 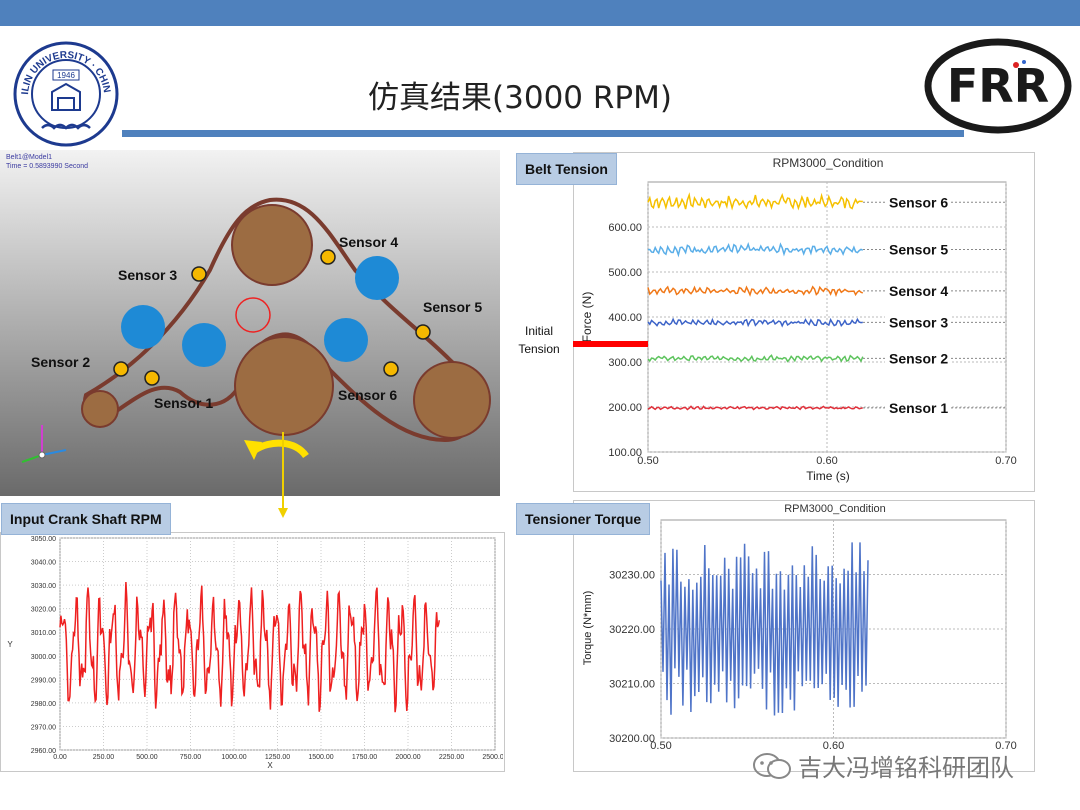 What do you see at coordinates (423, 332) in the screenshot?
I see `sensor-5-dot` at bounding box center [423, 332].